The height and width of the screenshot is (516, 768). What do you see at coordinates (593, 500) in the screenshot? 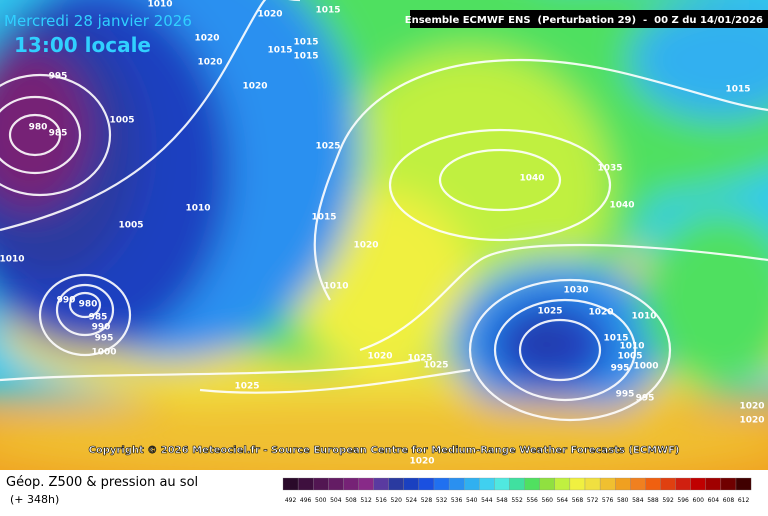
I see `scale-label: 572` at bounding box center [593, 500].